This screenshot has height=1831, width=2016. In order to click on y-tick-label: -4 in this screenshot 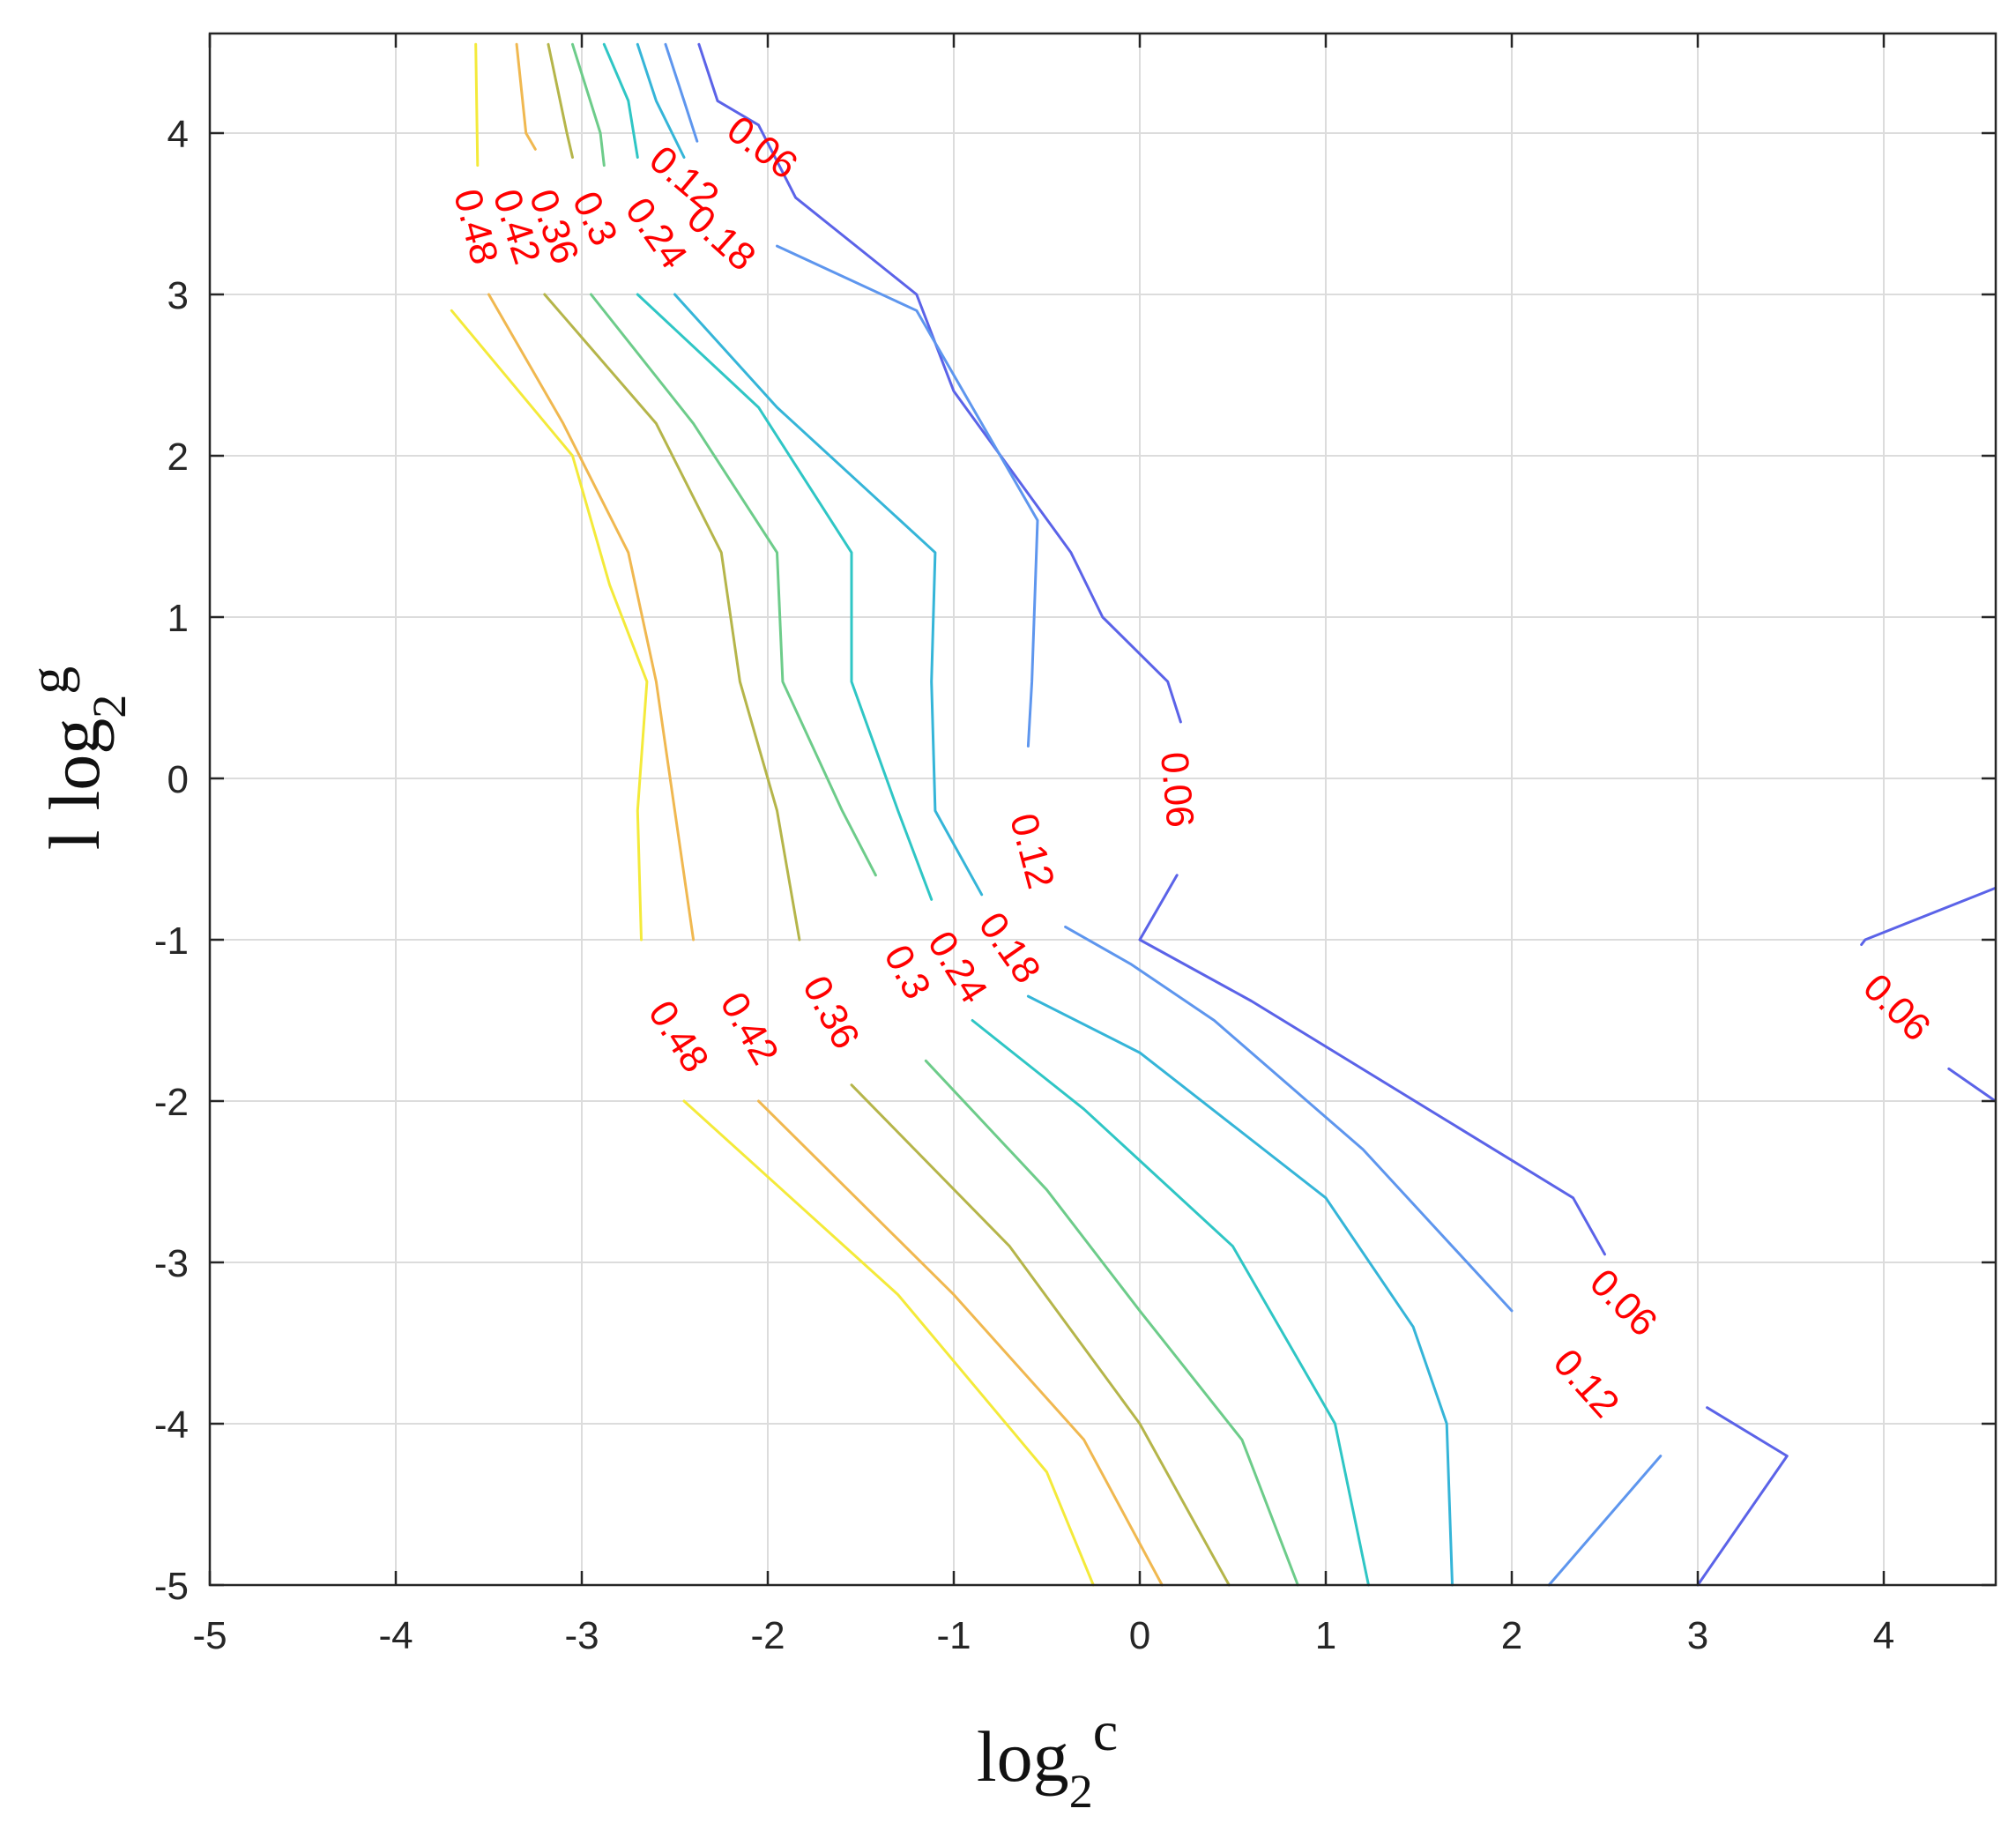, I will do `click(172, 1425)`.